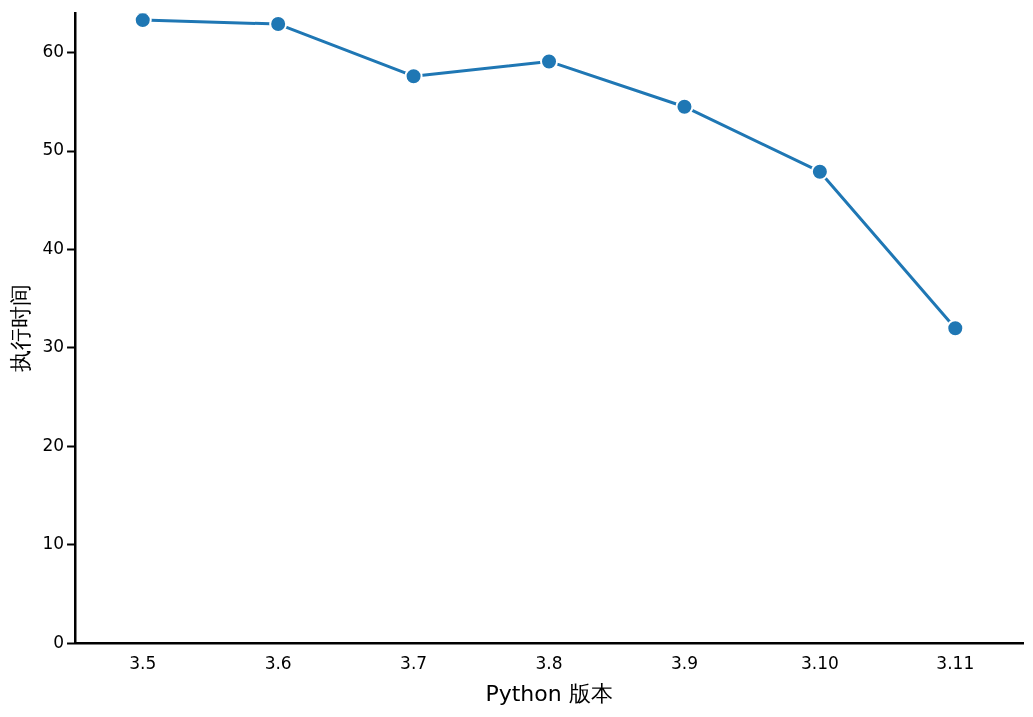  Describe the element at coordinates (53, 346) in the screenshot. I see `y-tick-label: 30` at that location.